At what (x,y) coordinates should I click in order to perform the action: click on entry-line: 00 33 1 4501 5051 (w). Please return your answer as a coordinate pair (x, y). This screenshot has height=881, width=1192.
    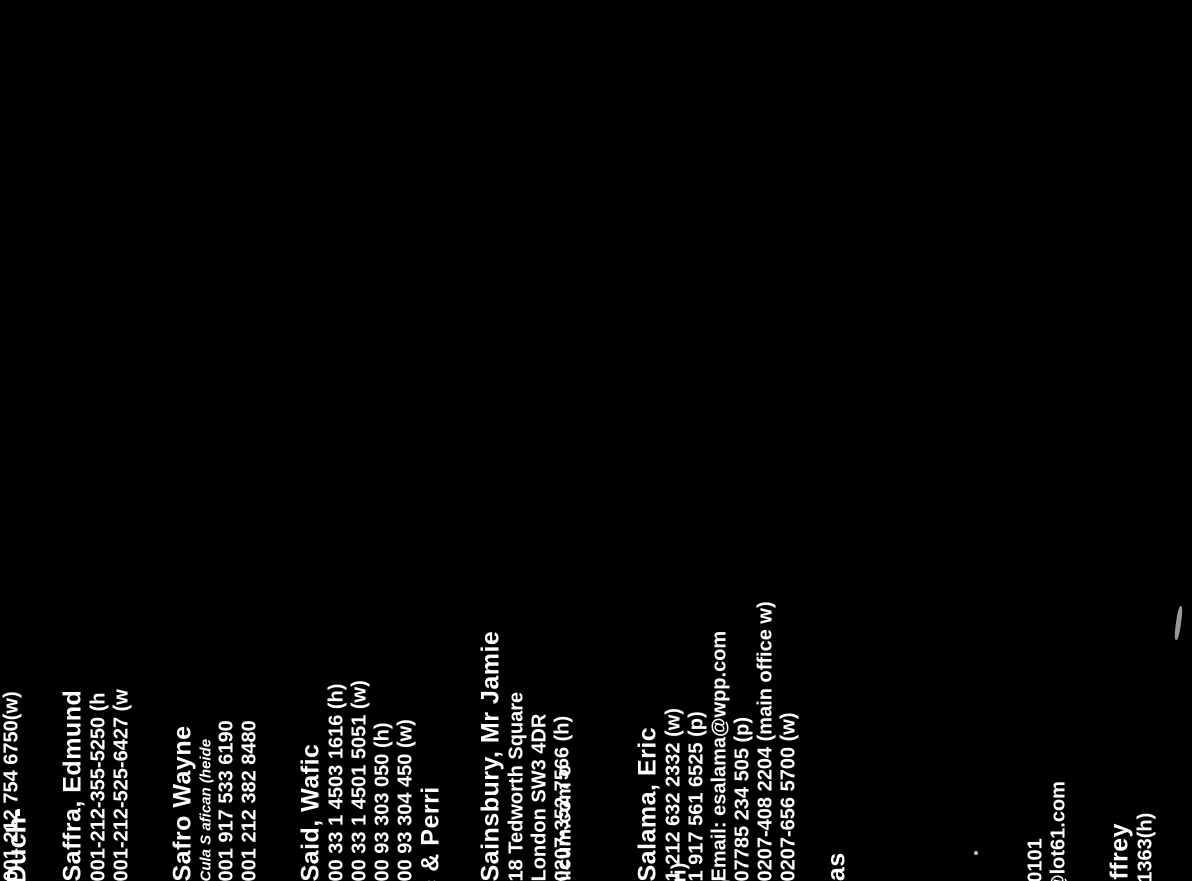
    Looking at the image, I should click on (359, 780).